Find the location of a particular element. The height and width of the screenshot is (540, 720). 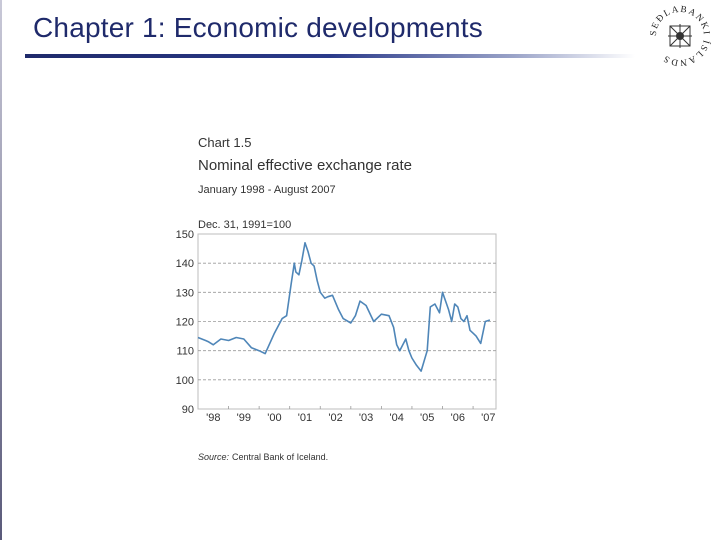

y-tick-labels: 150 140 130 120 110 100 90 is located at coordinates (185, 322).